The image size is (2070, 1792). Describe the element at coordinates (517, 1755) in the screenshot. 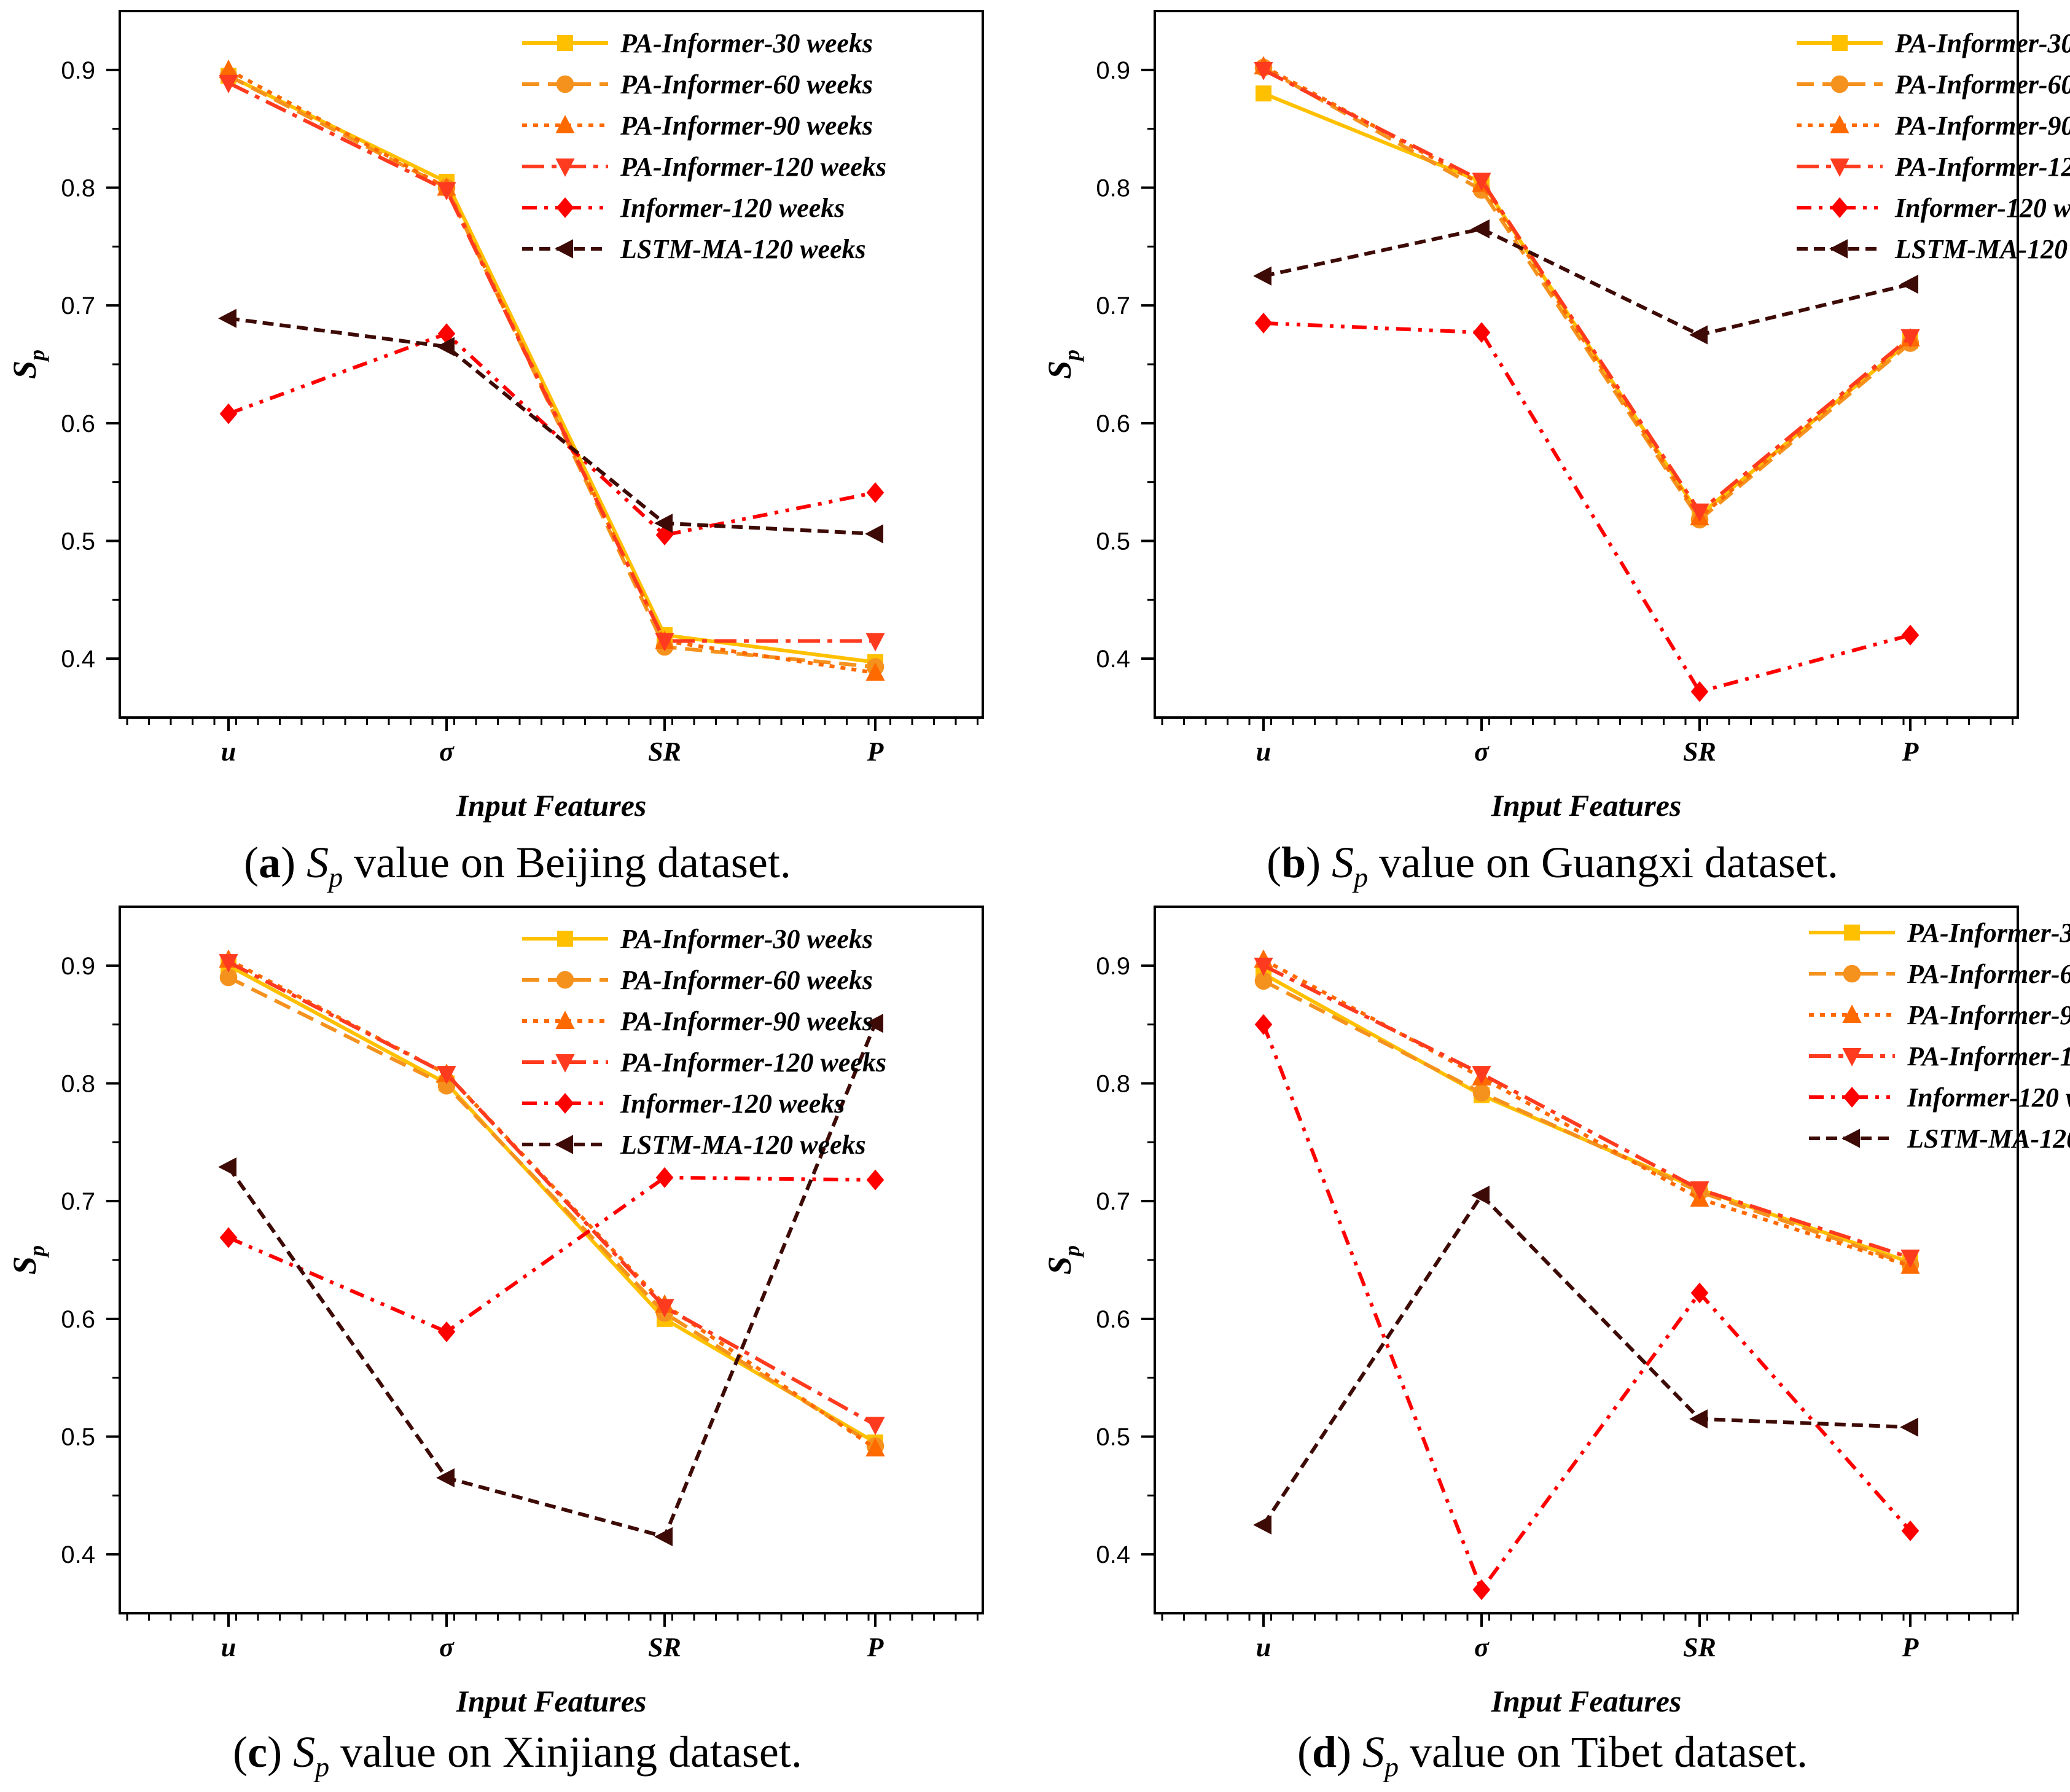

I see `caption-c: (c) Sp value on Xinjiang dataset.` at that location.